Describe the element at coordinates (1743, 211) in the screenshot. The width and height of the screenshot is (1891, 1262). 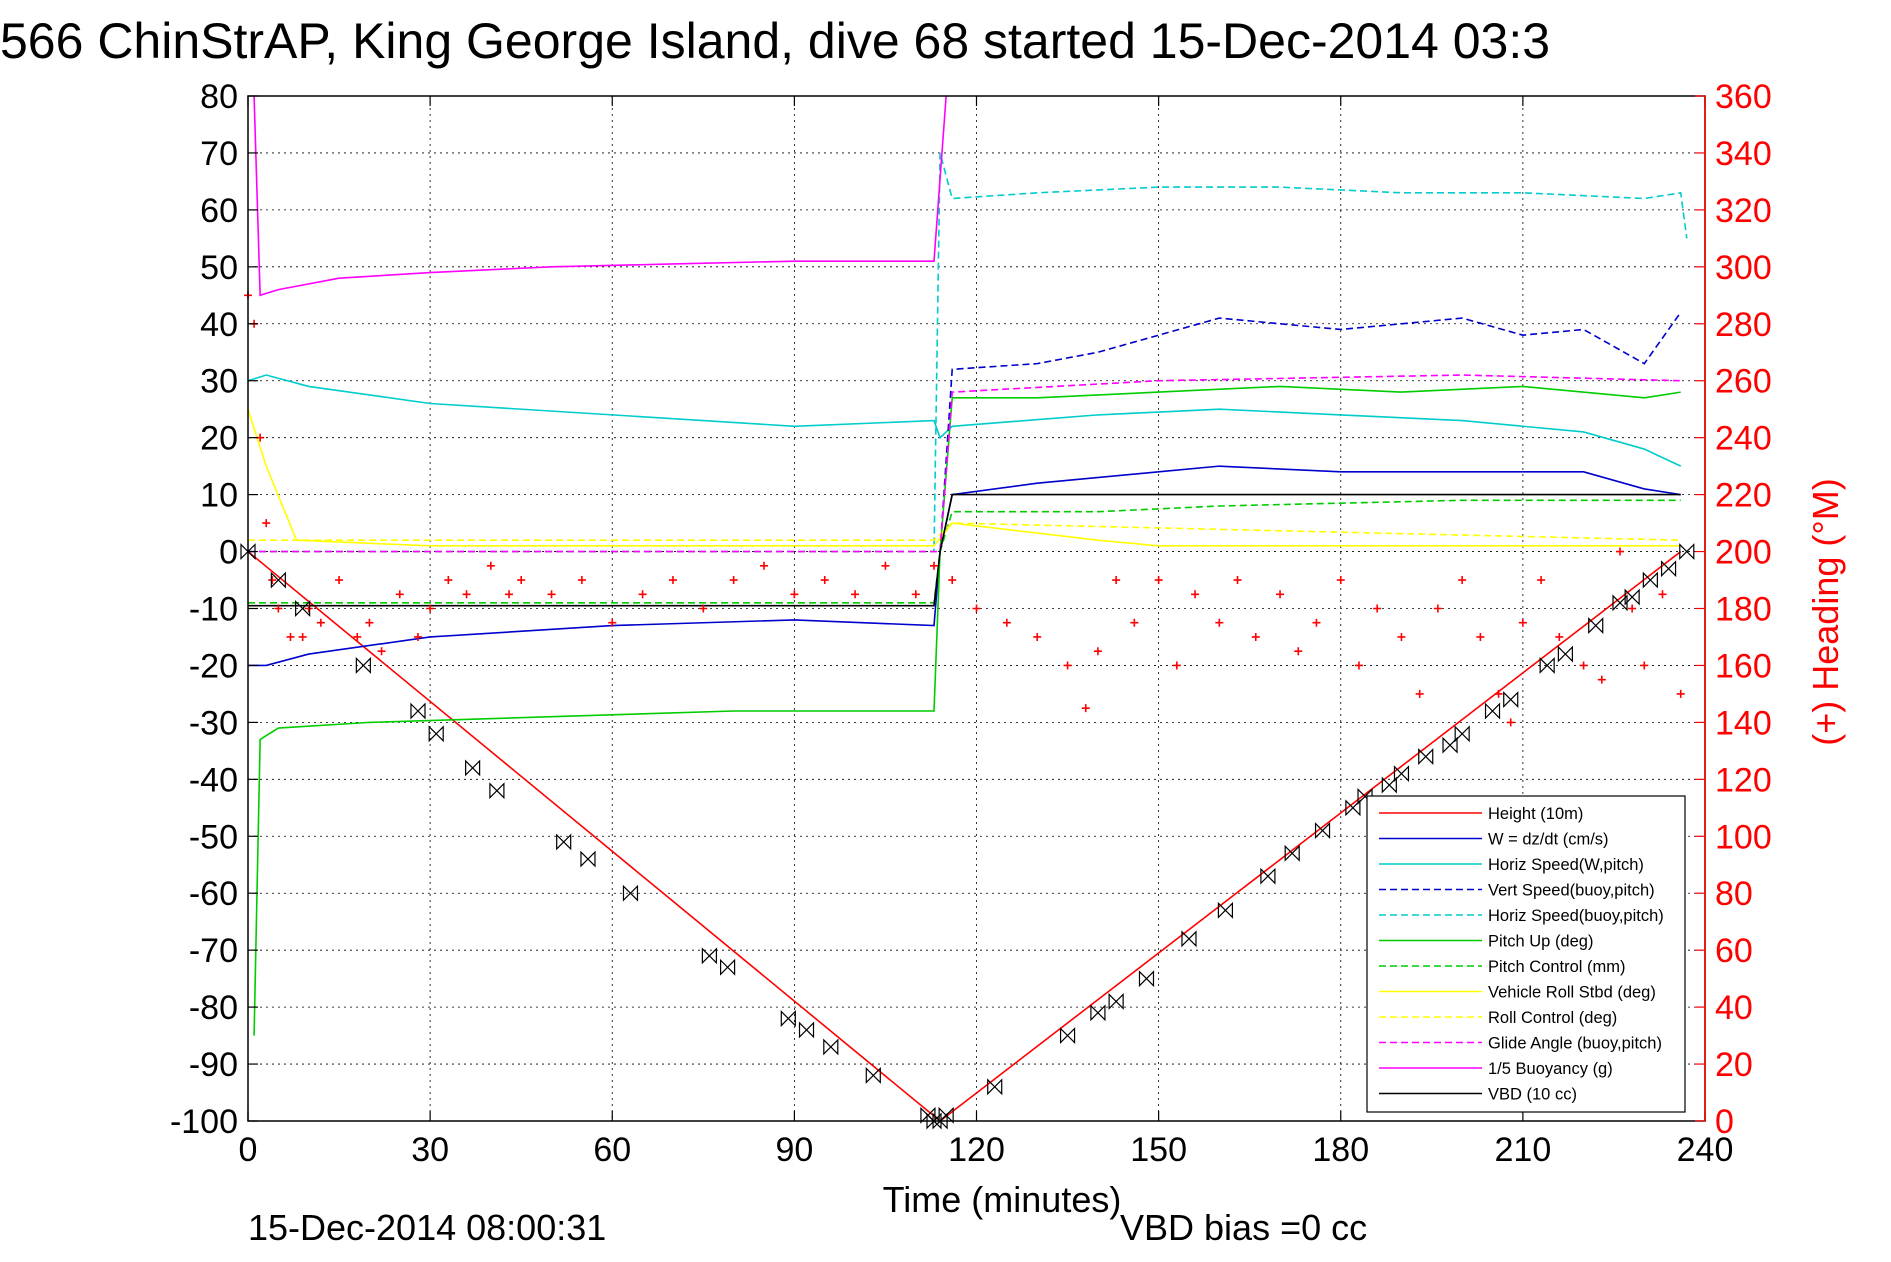
I see `y-right-tick-label: 320` at that location.